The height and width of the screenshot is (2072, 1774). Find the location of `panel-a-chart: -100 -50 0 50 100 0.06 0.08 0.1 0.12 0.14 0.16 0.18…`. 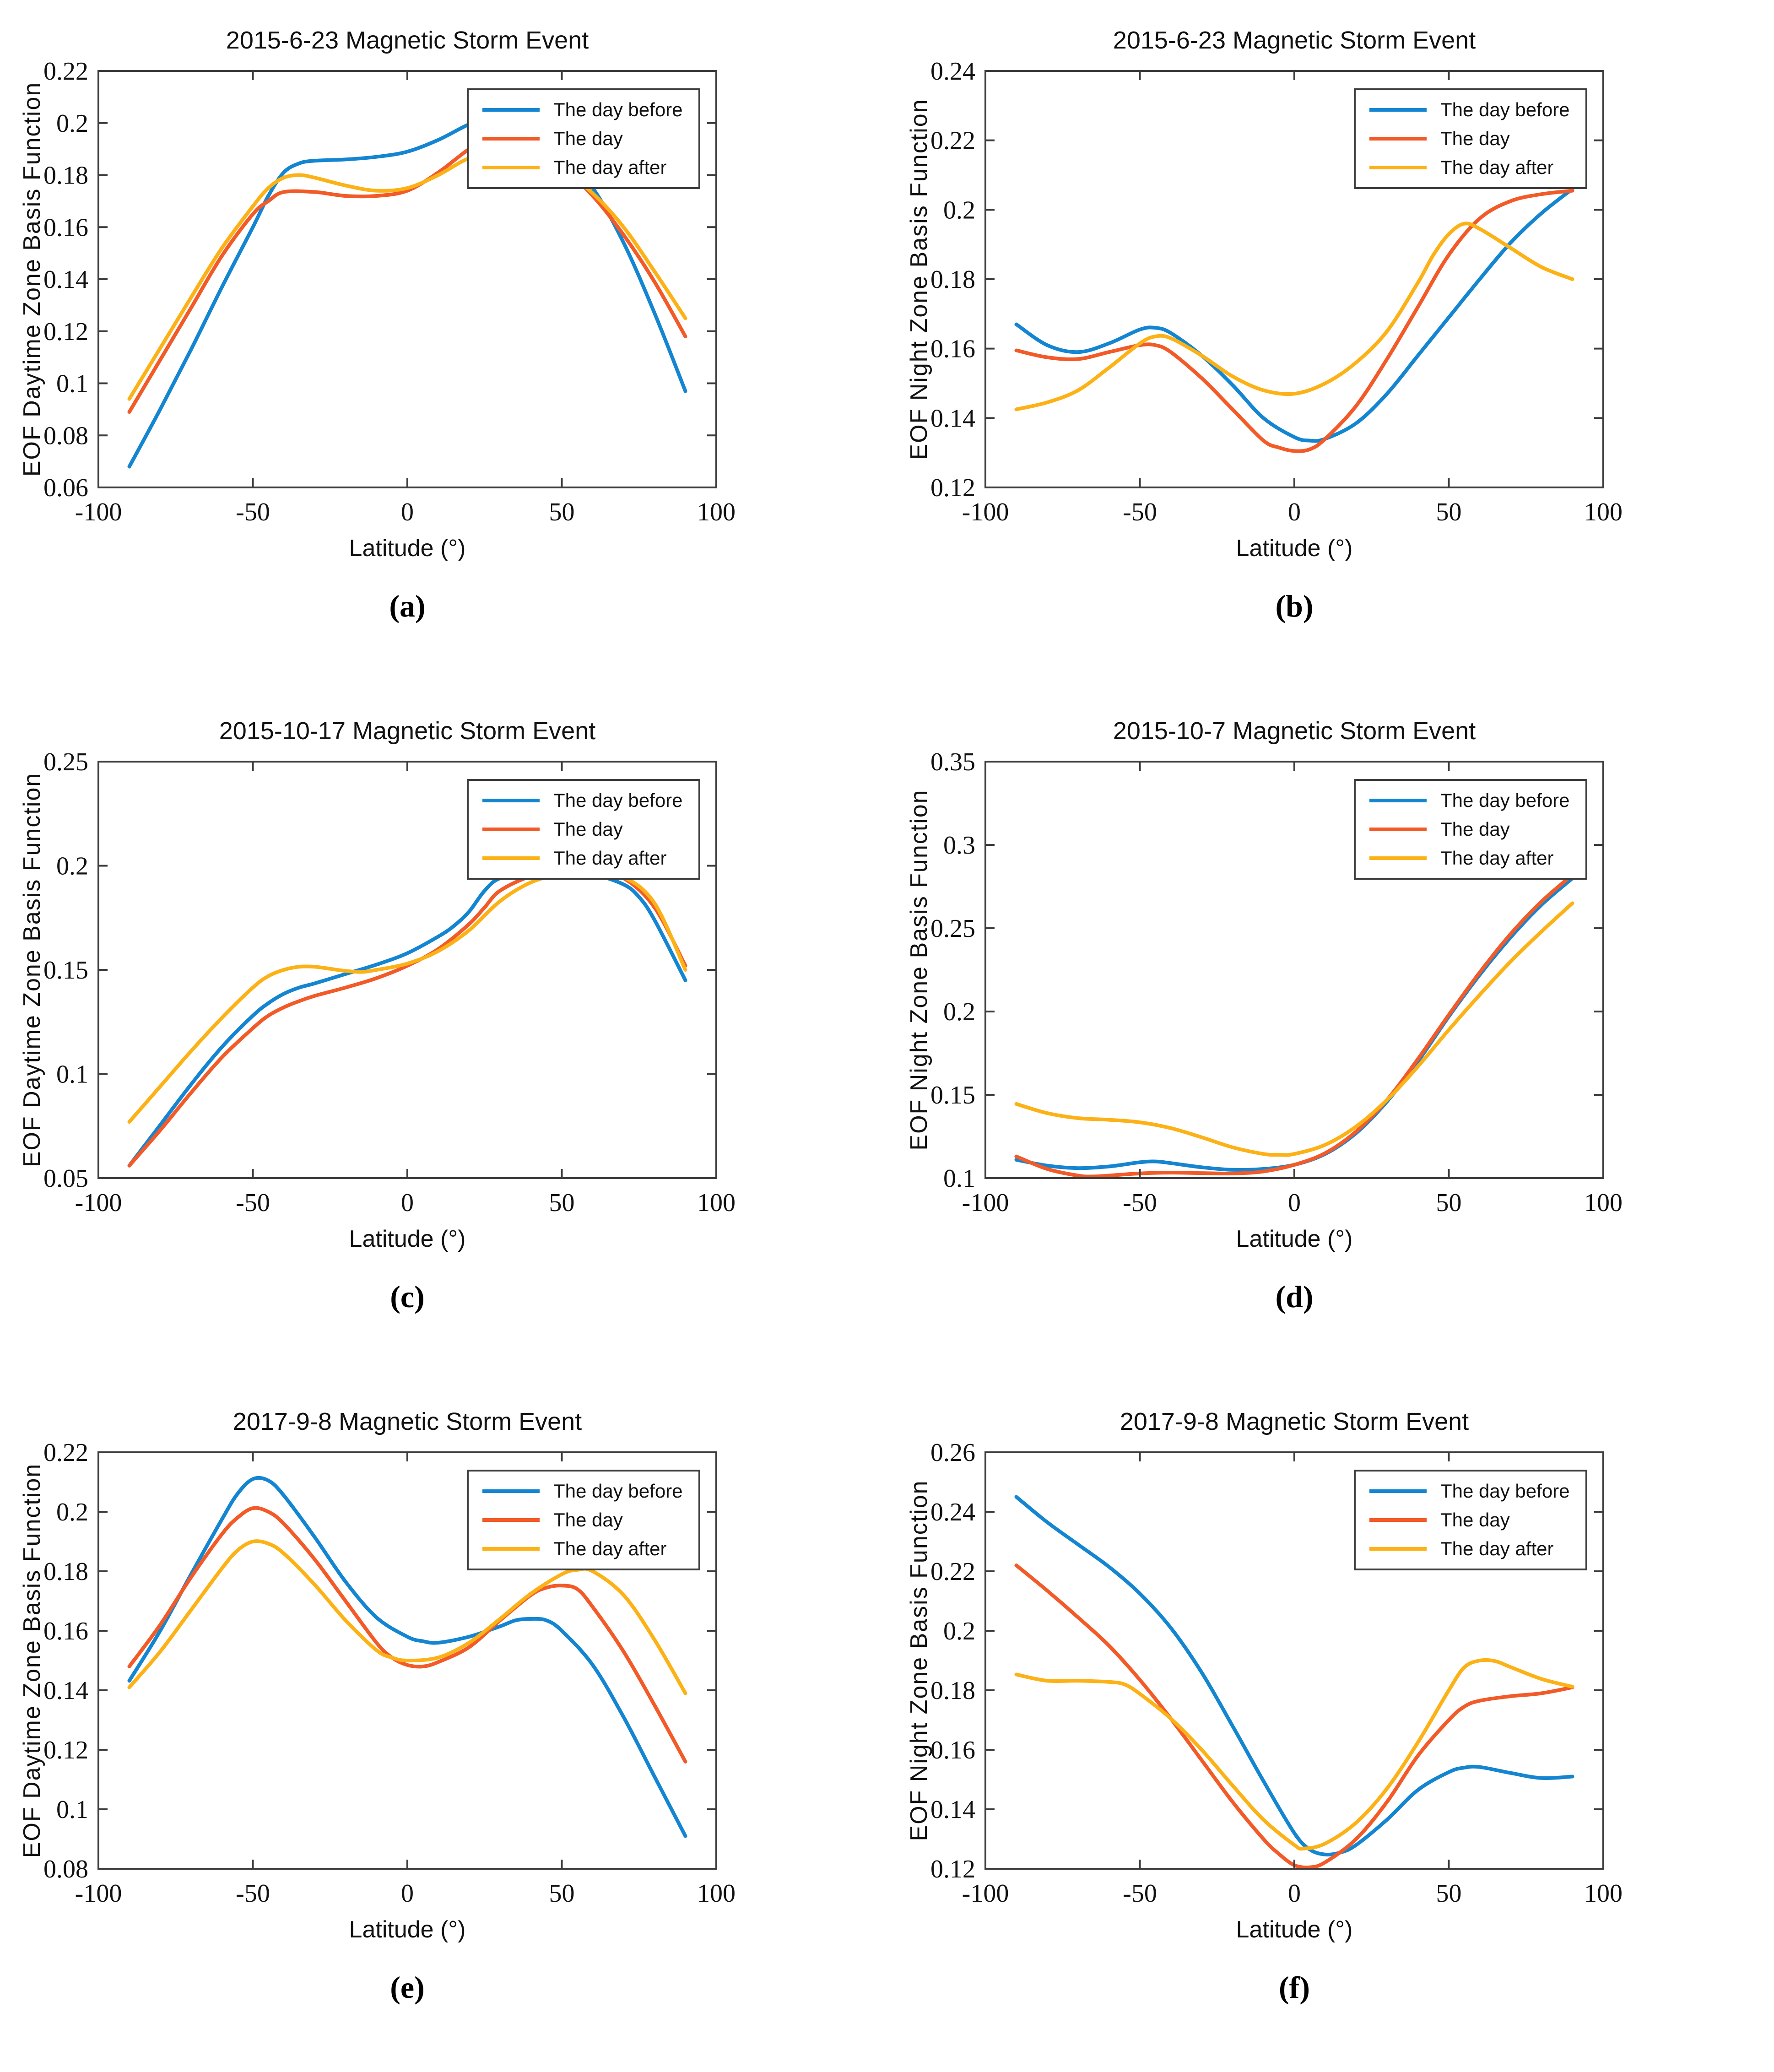

panel-a-chart: -100 -50 0 50 100 0.06 0.08 0.1 0.12 0.14 0.16 0.18… is located at coordinates (389, 291).